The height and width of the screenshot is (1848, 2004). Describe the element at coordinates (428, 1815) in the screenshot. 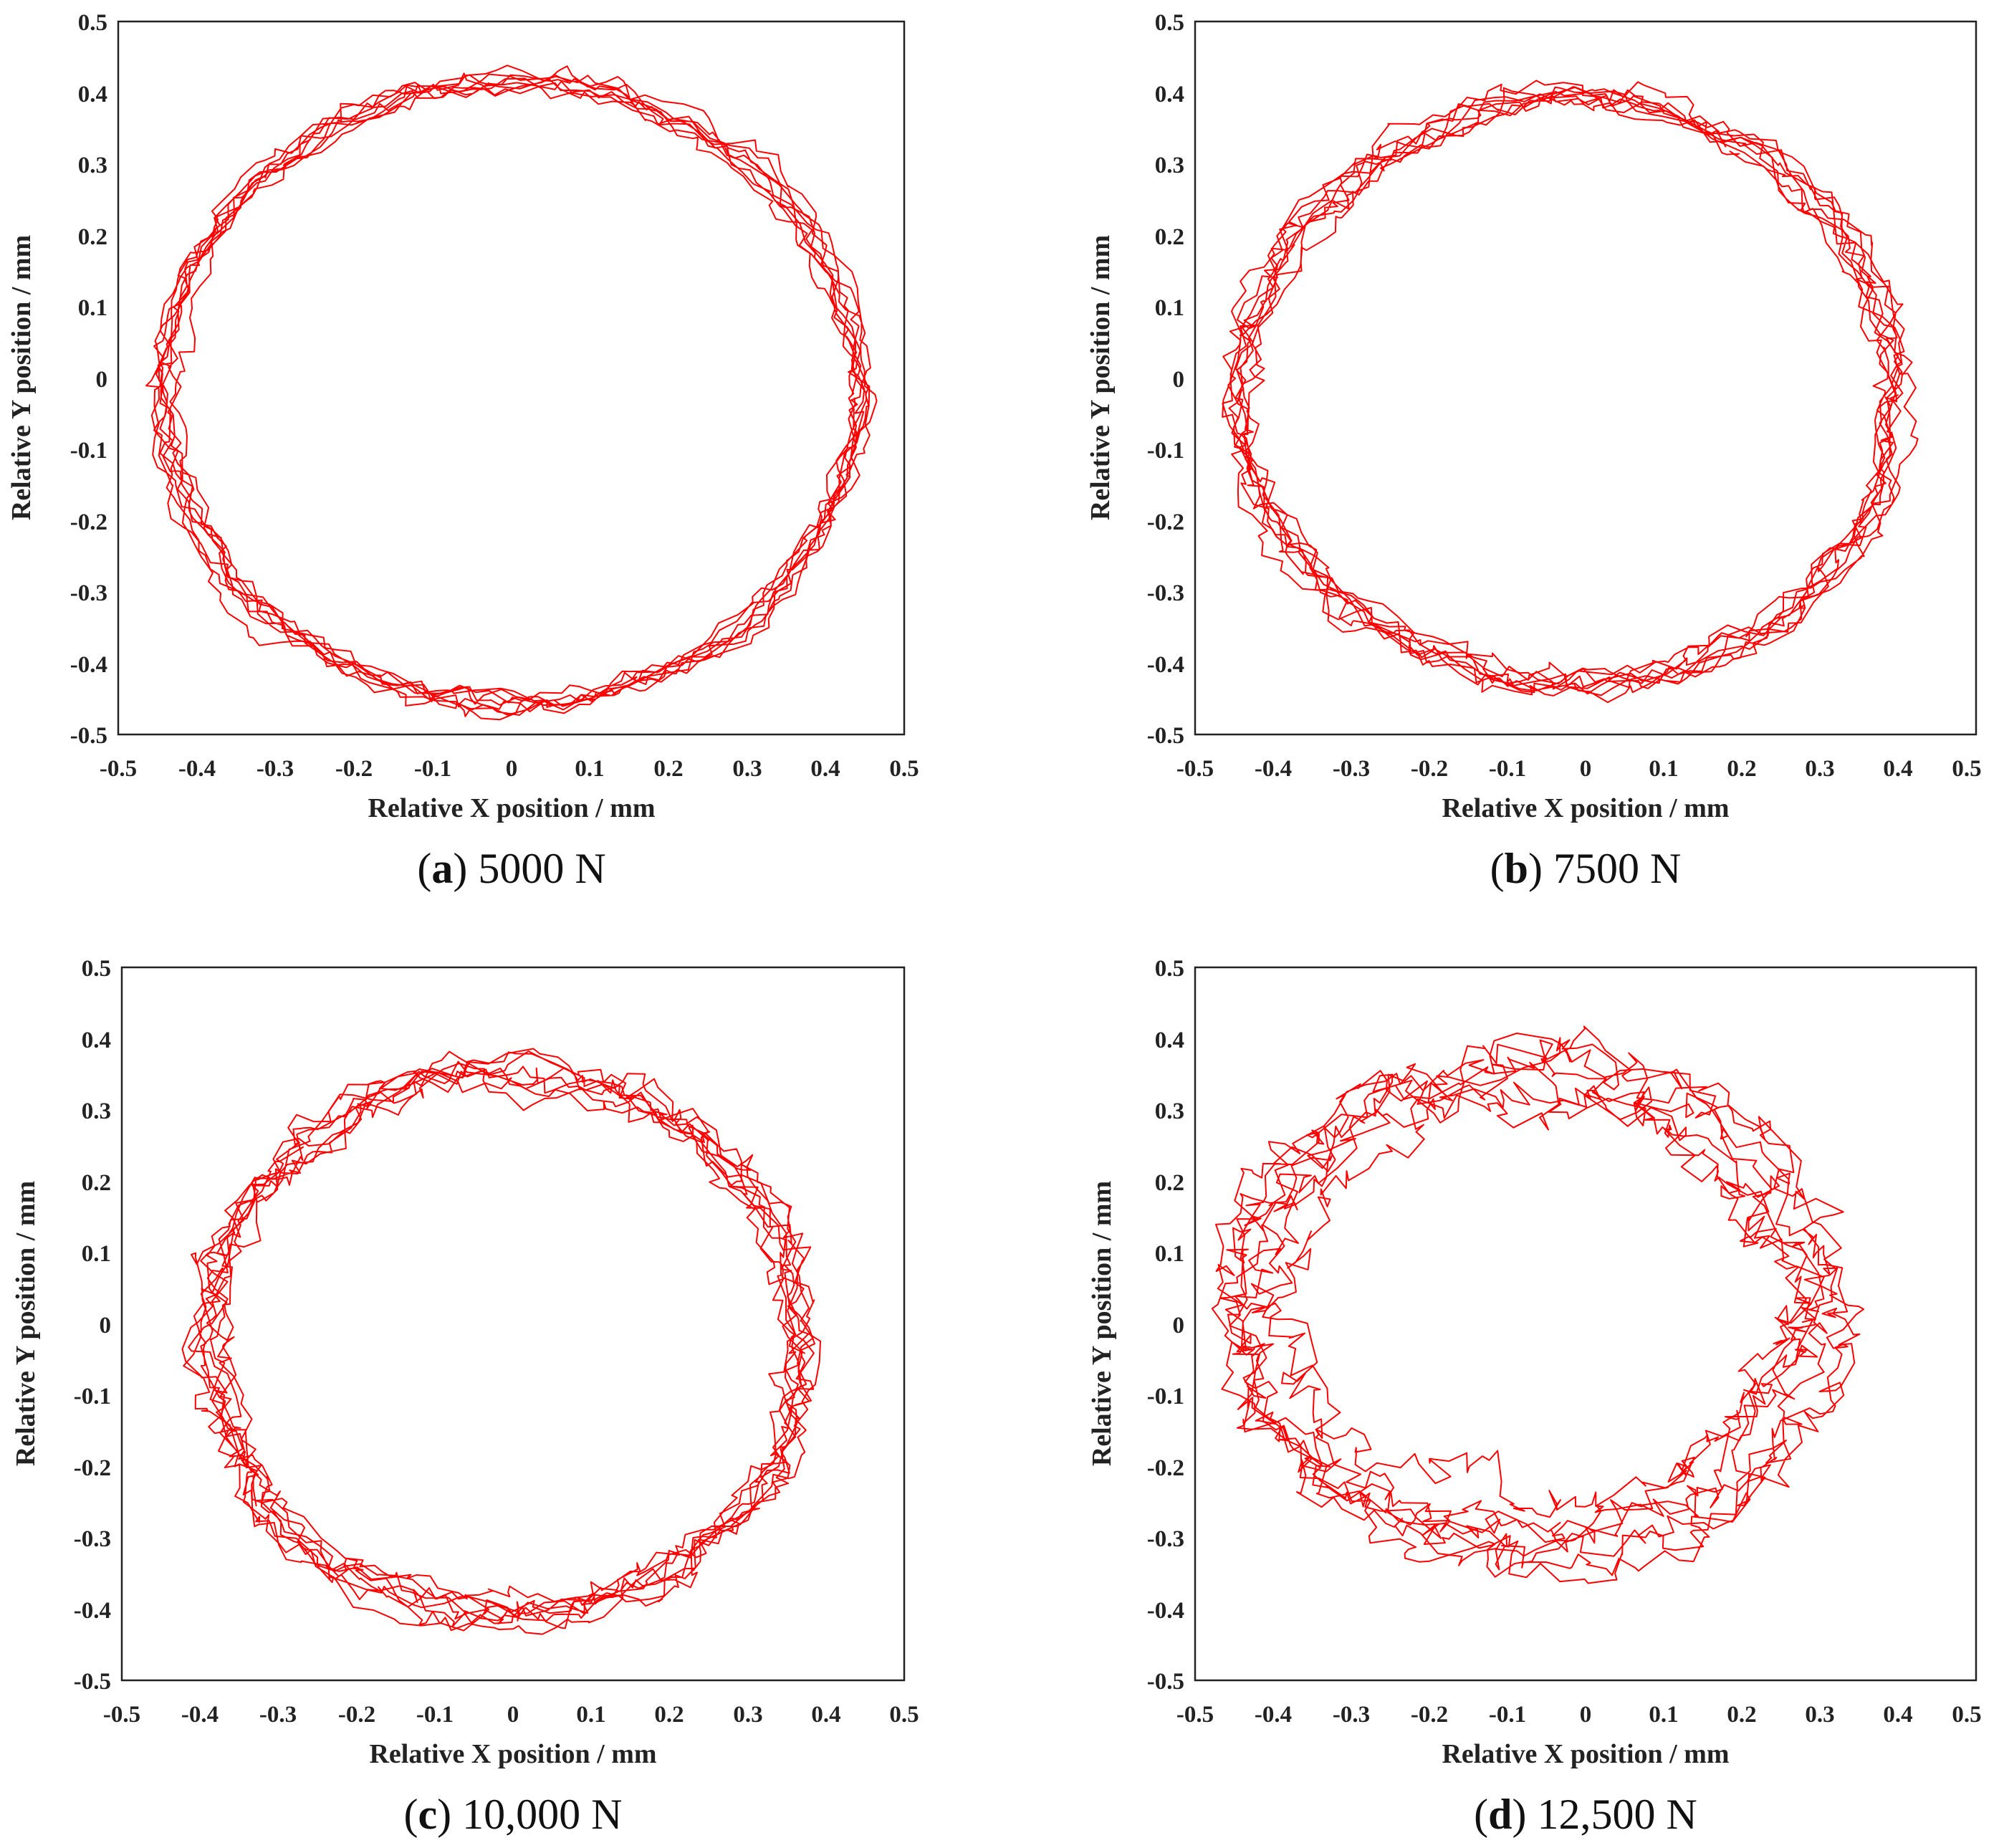

I see `panel-letter: c` at that location.